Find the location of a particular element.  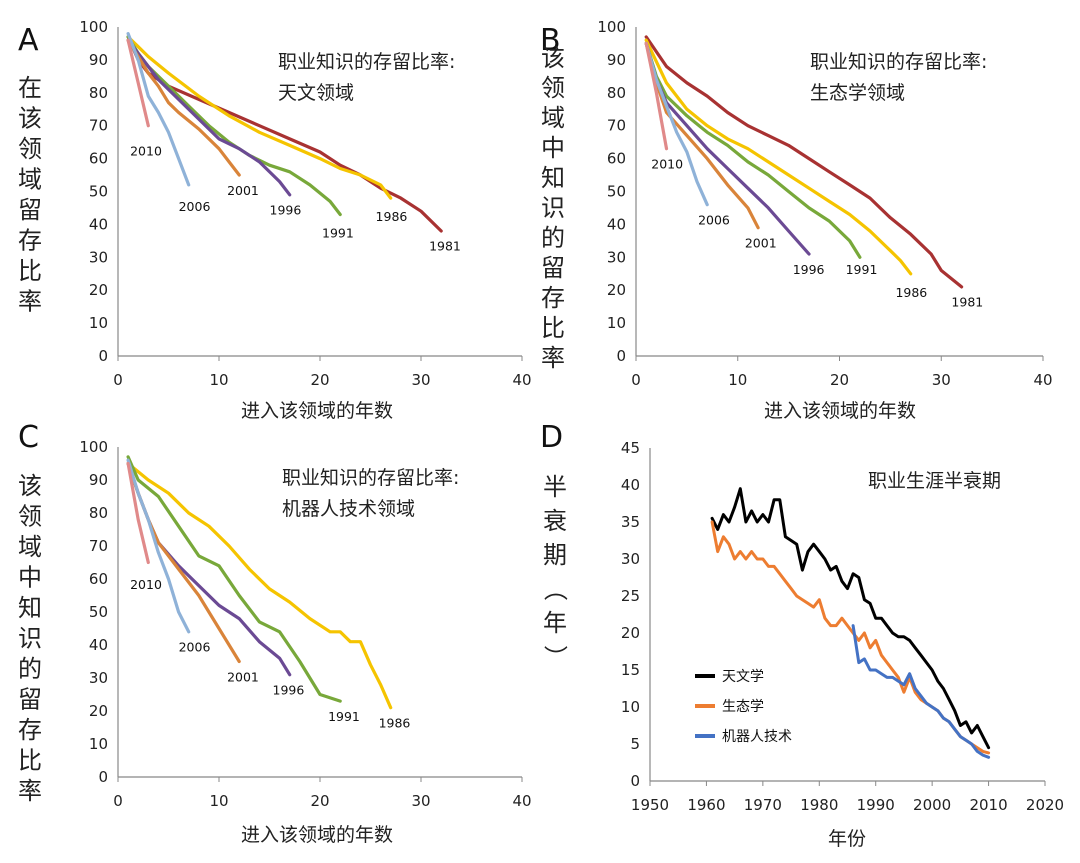

y-axis-title-char: 中 is located at coordinates (30, 578).